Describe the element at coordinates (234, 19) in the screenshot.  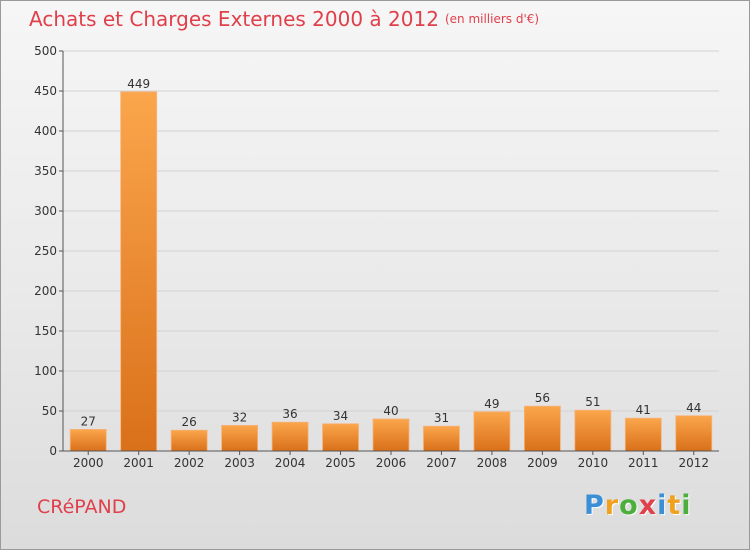
I see `title-text: Achats et Charges Externes 2000 à 2012` at that location.